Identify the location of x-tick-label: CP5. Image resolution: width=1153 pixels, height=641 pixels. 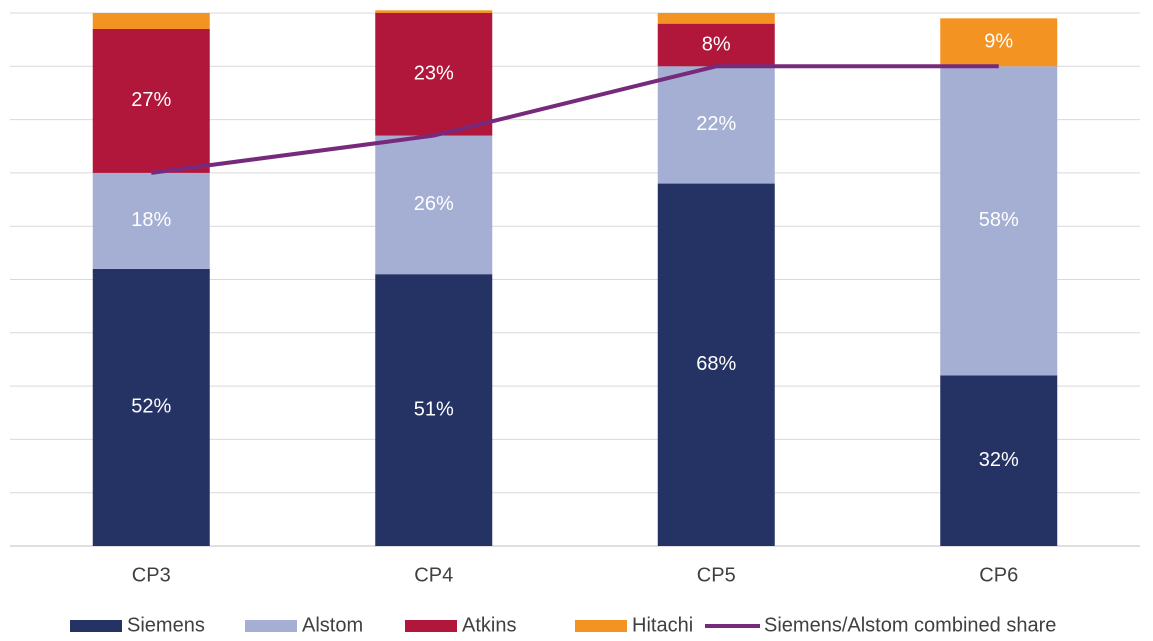
(716, 575).